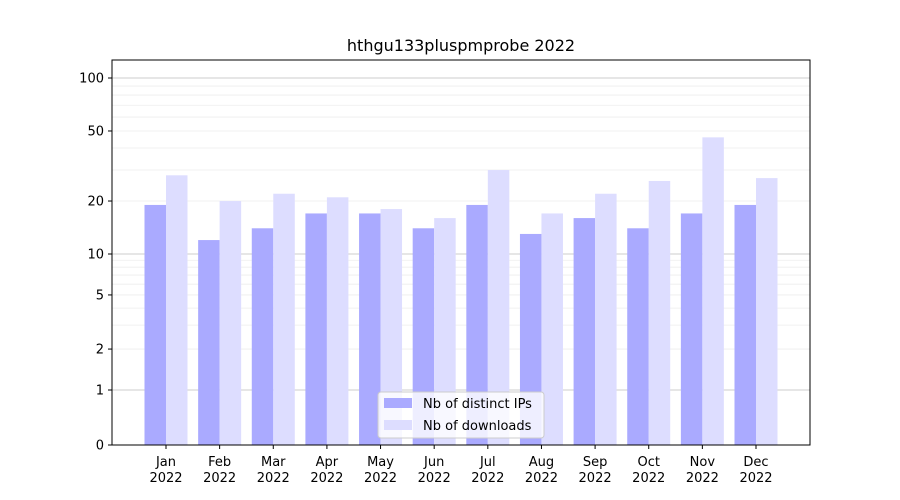 Image resolution: width=900 pixels, height=500 pixels. What do you see at coordinates (477, 404) in the screenshot?
I see `legend-label-ips: Nb of distinct IPs` at bounding box center [477, 404].